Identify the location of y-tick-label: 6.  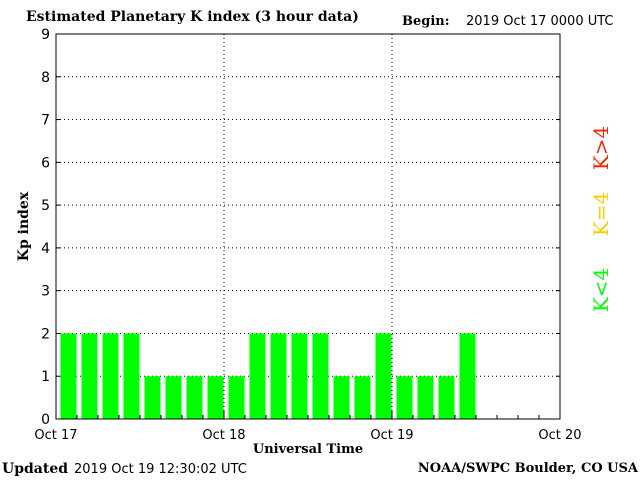
(45, 163).